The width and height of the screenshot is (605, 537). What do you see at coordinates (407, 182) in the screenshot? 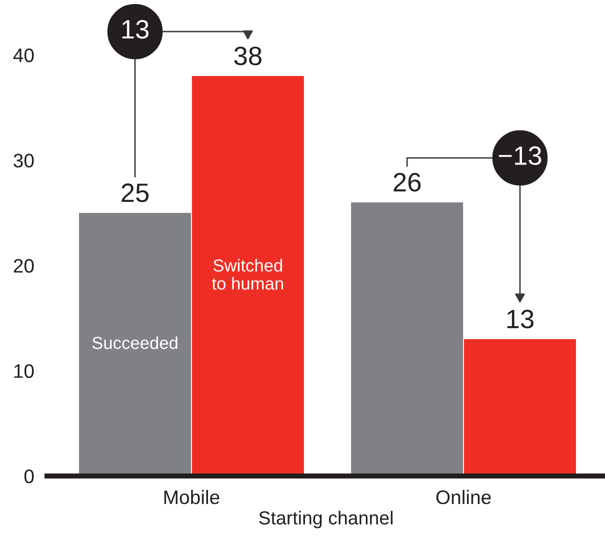
I see `data-label: 26` at bounding box center [407, 182].